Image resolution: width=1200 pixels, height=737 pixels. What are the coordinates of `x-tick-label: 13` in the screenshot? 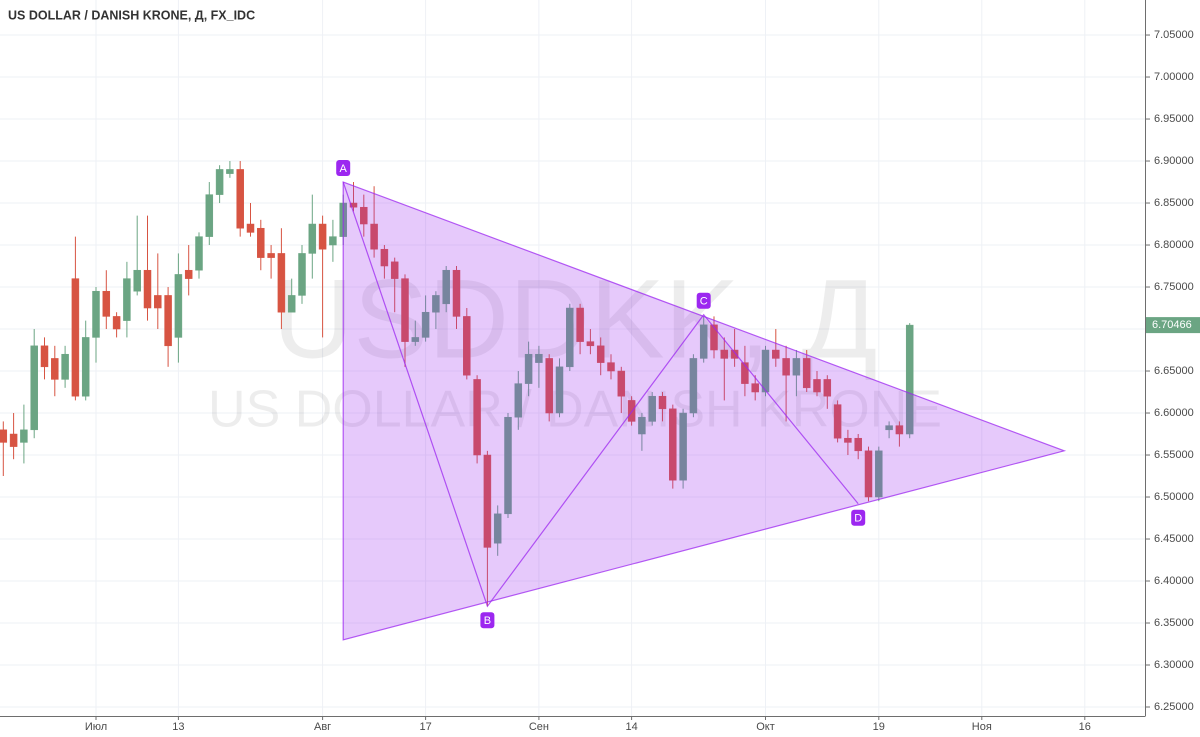 It's located at (178, 727).